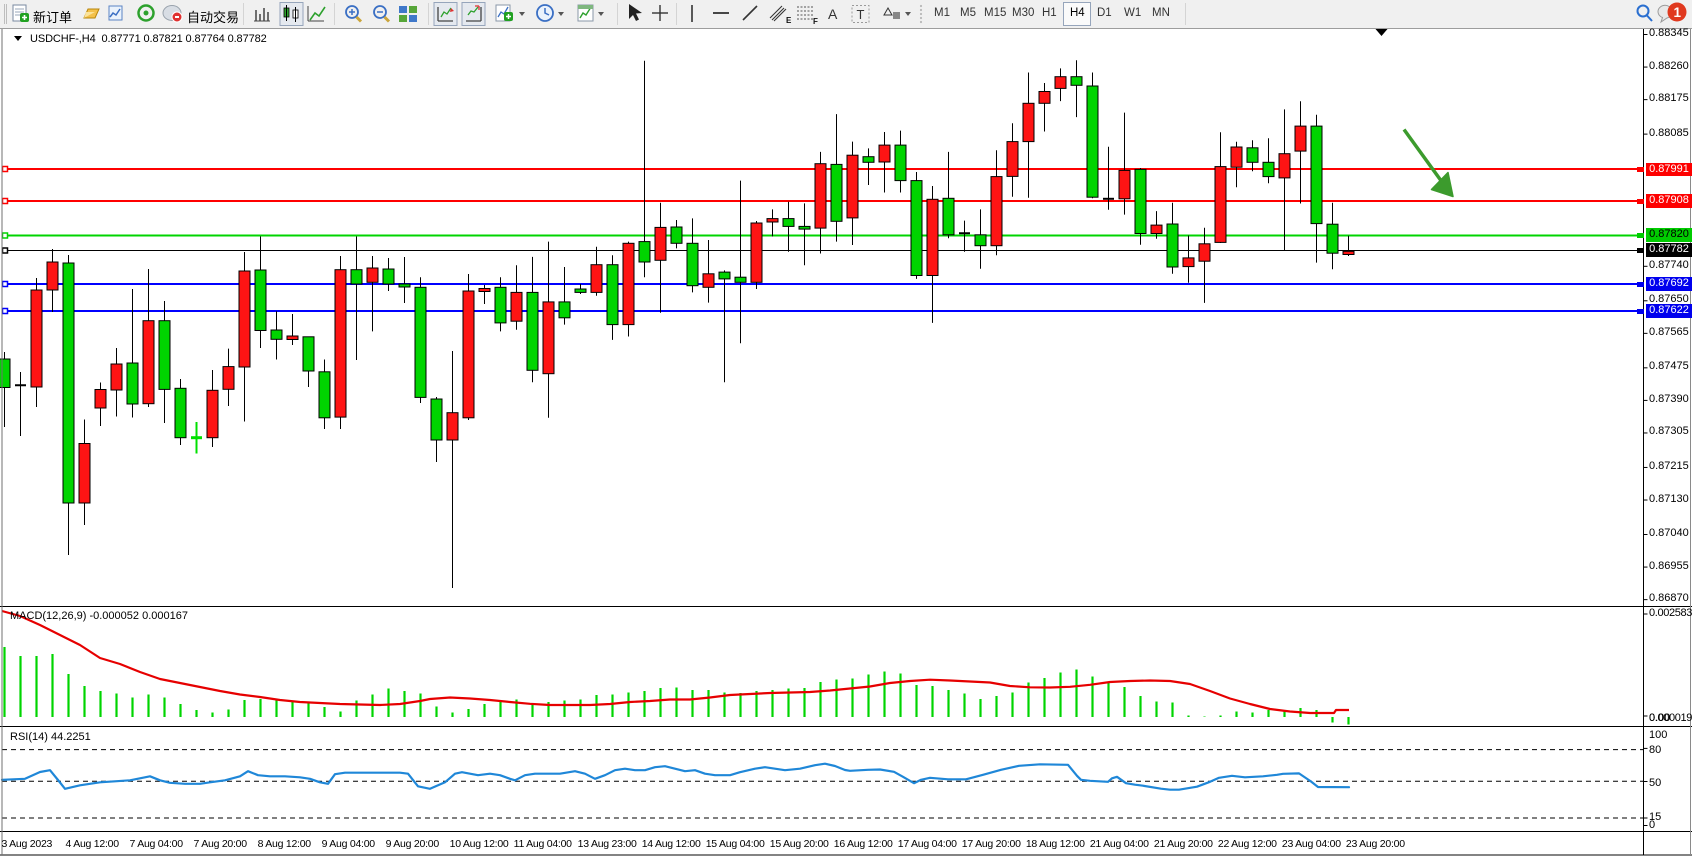 The width and height of the screenshot is (1692, 856). I want to click on svg-text: A, so click(833, 14).